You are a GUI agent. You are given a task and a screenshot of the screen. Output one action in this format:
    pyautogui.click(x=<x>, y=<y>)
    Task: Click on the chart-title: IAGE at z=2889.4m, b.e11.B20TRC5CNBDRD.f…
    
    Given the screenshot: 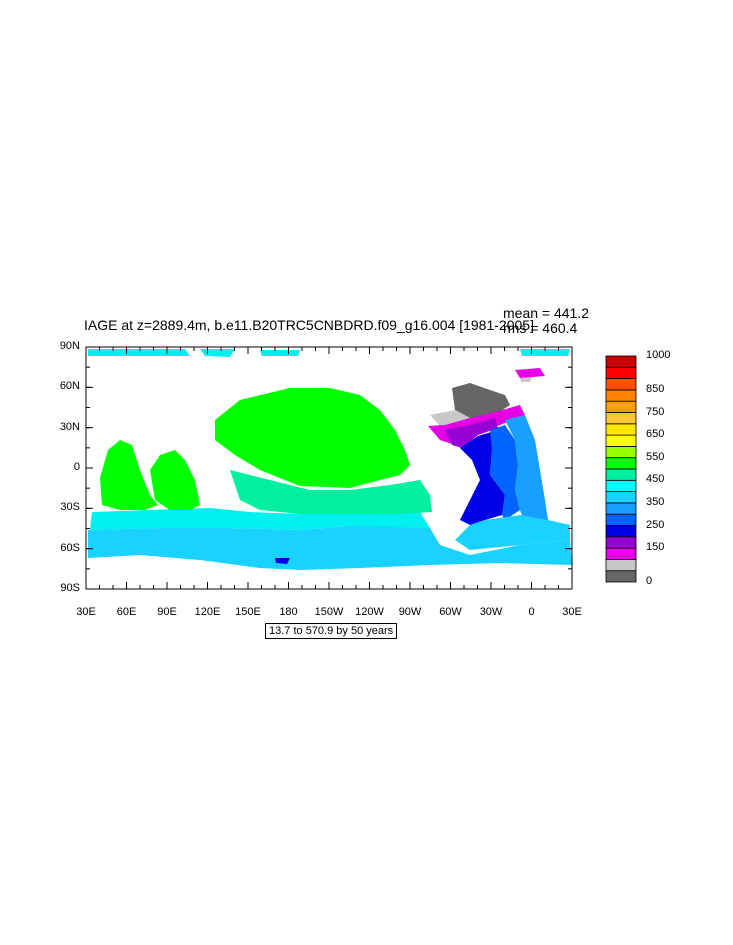 What is the action you would take?
    pyautogui.click(x=309, y=325)
    